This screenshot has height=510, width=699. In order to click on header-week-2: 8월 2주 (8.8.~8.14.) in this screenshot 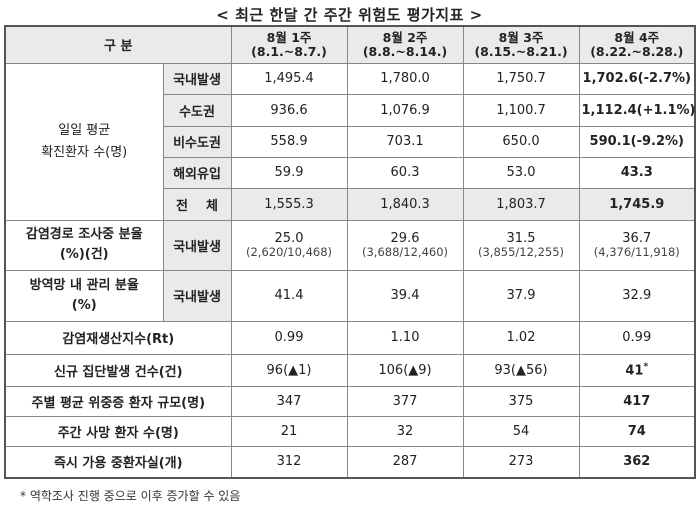, I will do `click(405, 44)`.